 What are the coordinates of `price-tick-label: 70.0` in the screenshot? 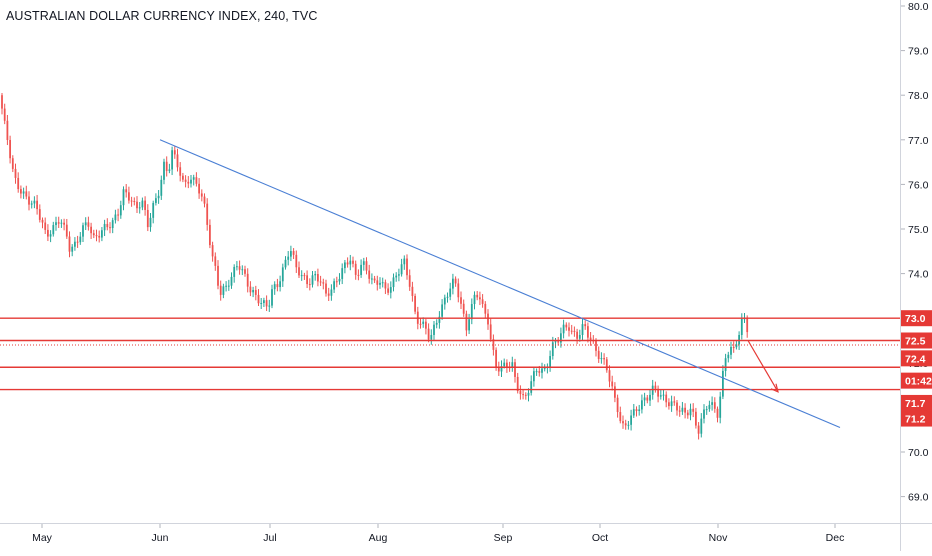 It's located at (918, 453).